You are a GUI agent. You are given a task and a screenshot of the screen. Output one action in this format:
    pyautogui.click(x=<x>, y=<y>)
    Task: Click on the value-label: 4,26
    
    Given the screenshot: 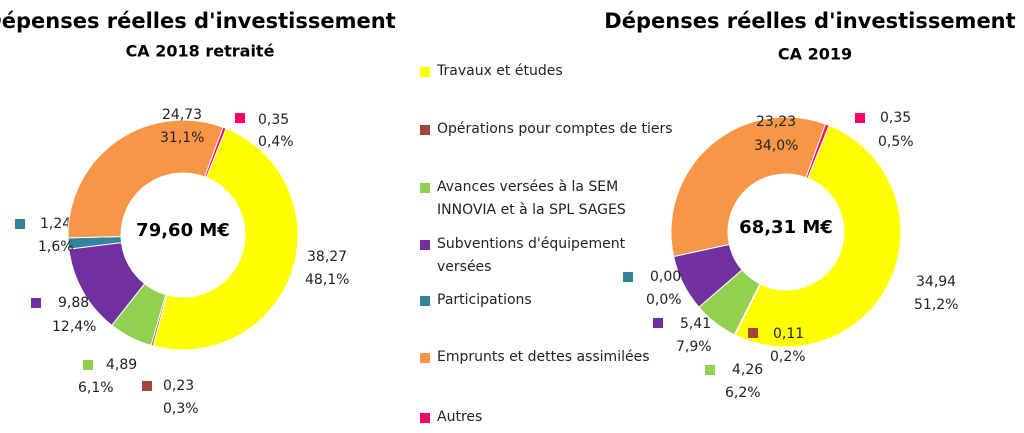 What is the action you would take?
    pyautogui.click(x=747, y=370)
    